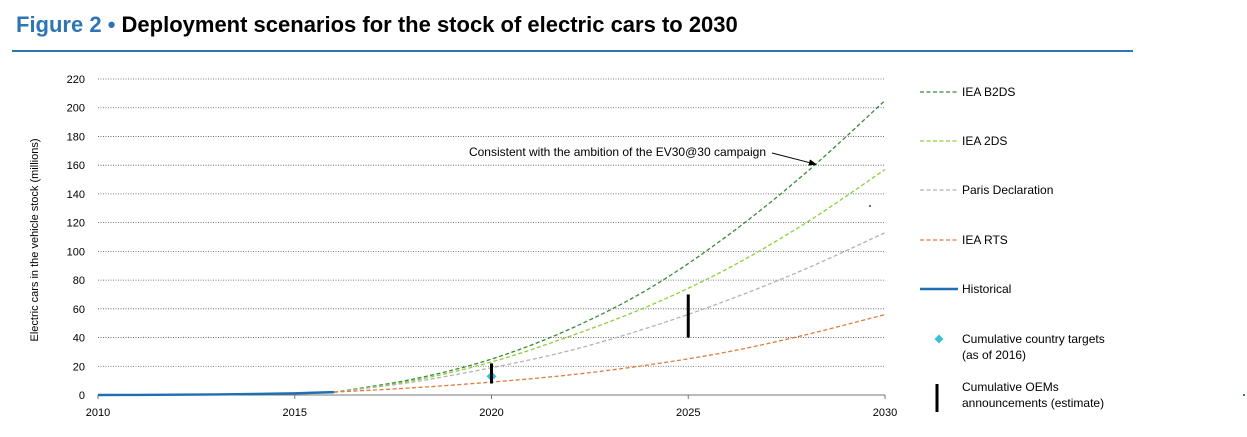 This screenshot has width=1247, height=437. Describe the element at coordinates (994, 355) in the screenshot. I see `legend-label: (as of 2016)` at that location.